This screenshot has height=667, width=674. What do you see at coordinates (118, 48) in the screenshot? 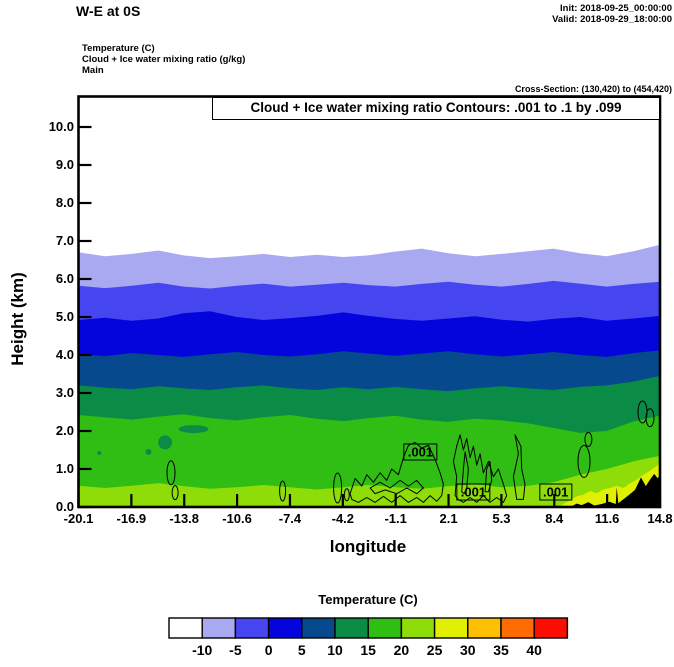
I see `field-fill: Temperature (C)` at bounding box center [118, 48].